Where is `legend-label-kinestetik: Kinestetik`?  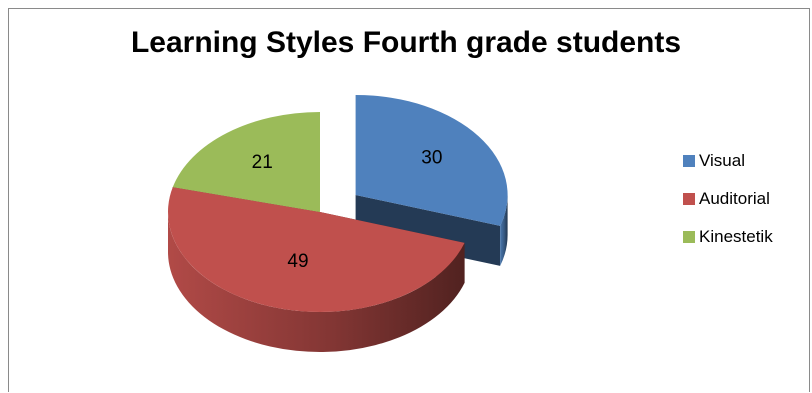 legend-label-kinestetik: Kinestetik is located at coordinates (736, 236).